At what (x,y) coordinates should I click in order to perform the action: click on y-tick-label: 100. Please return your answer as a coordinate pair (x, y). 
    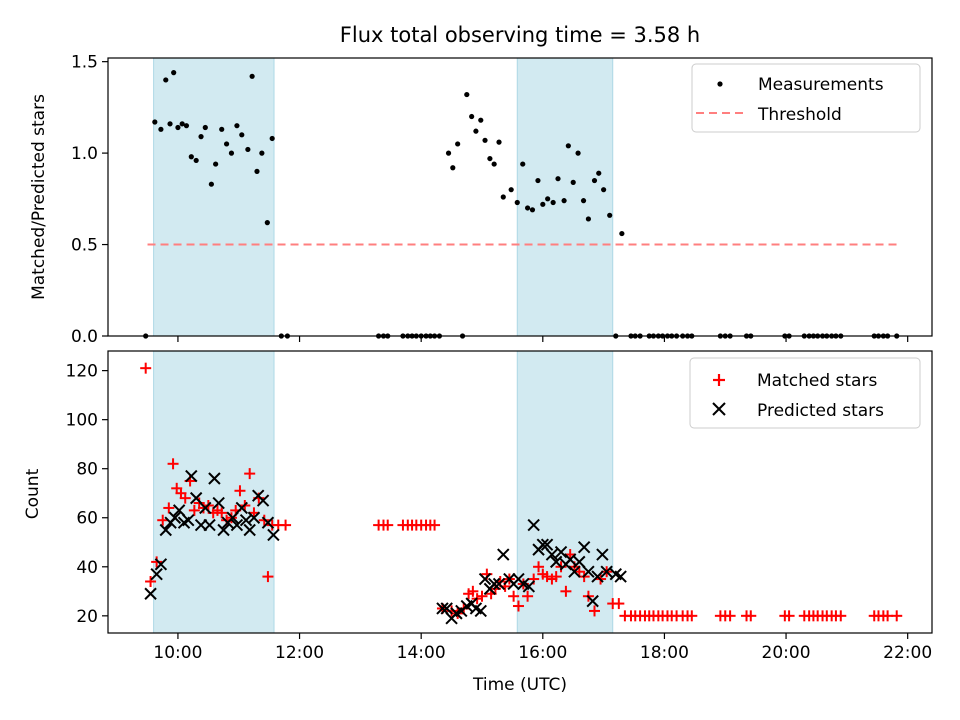
    Looking at the image, I should click on (82, 421).